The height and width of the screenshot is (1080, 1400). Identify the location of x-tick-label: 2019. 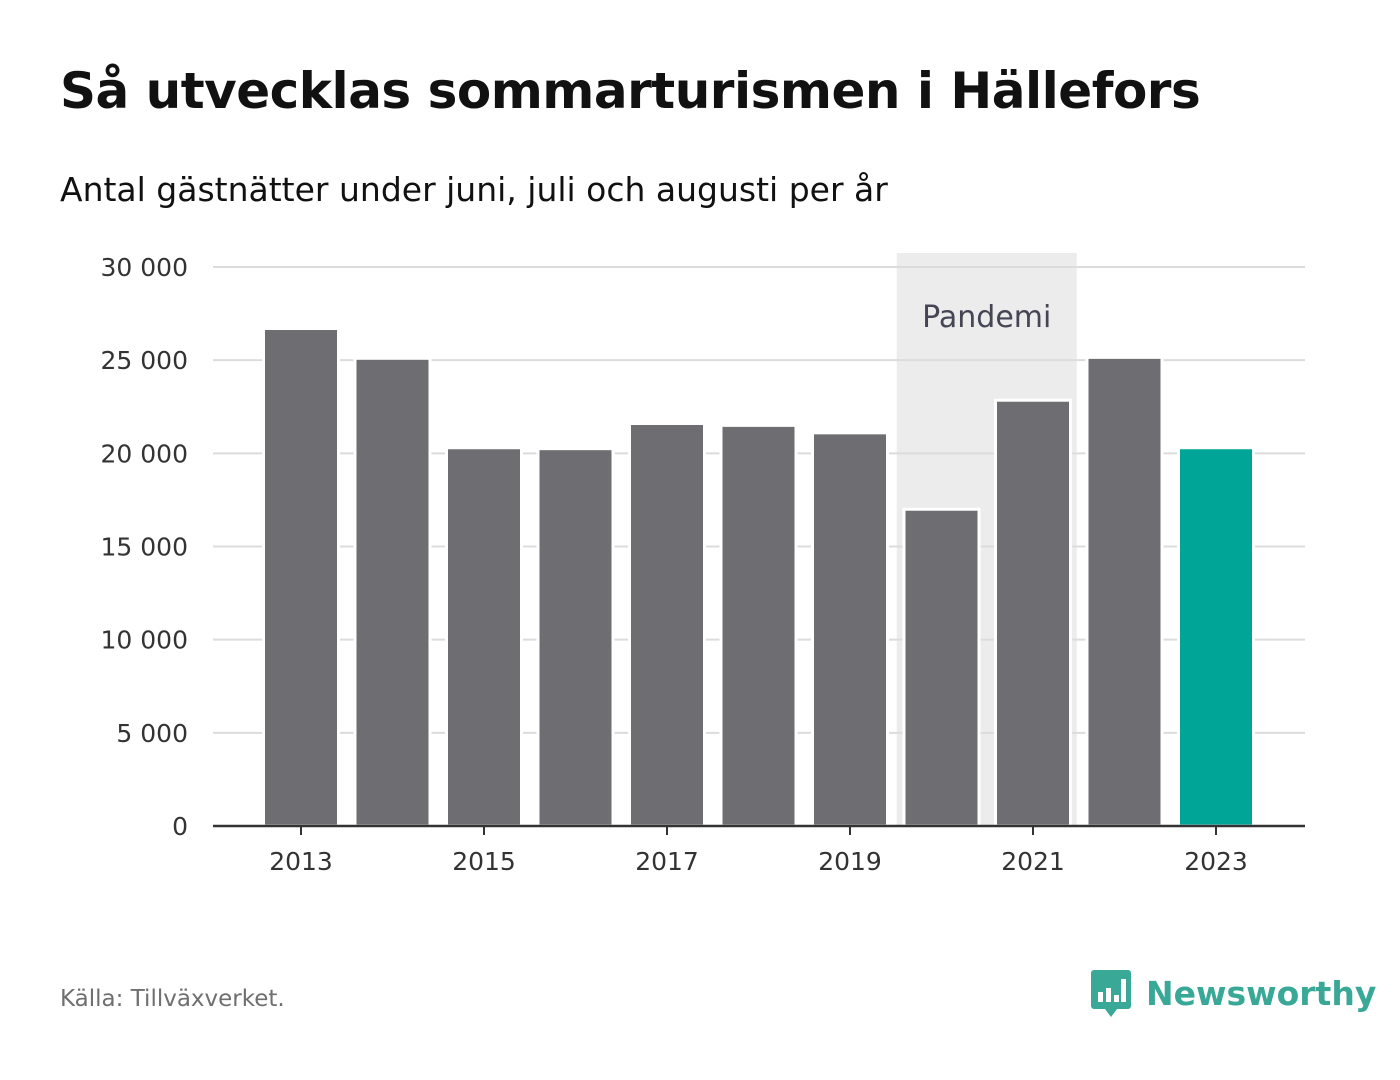
(850, 861).